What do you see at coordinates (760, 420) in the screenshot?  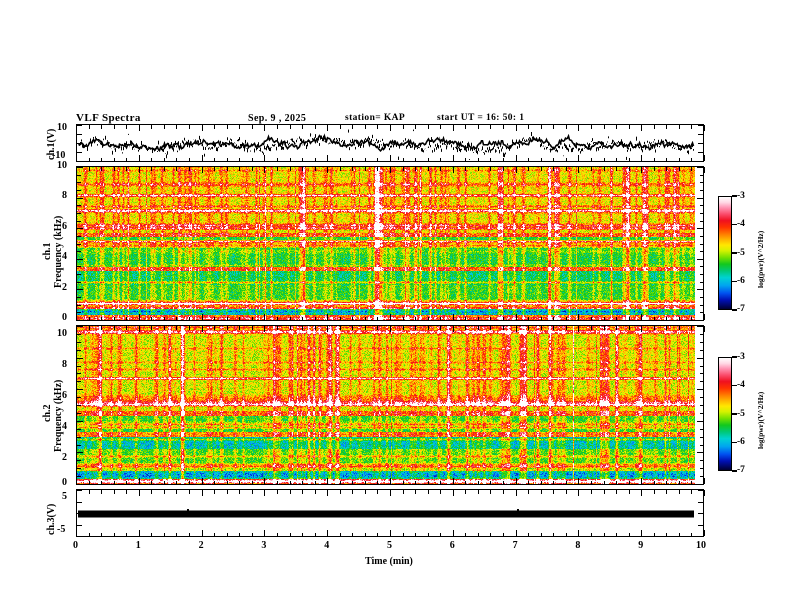 I see `colorbar-ch2-title: log(pwr)(V^2/Hz)` at bounding box center [760, 420].